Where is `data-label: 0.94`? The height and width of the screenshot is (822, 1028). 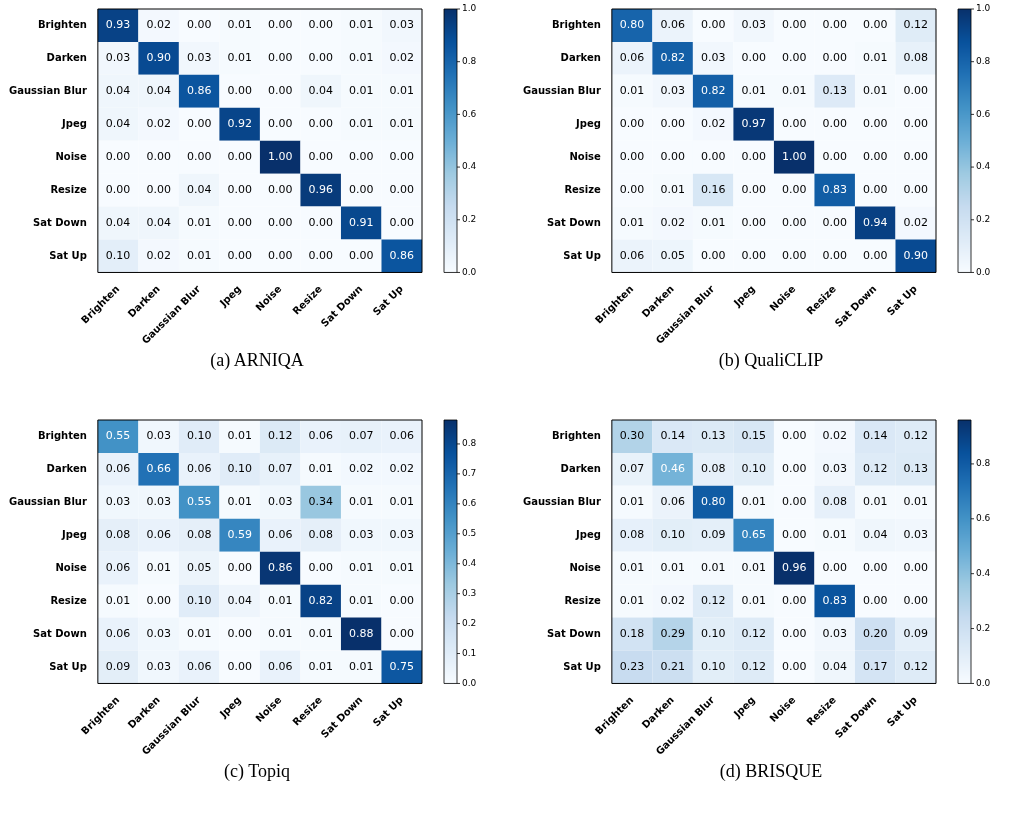 data-label: 0.94 is located at coordinates (875, 222).